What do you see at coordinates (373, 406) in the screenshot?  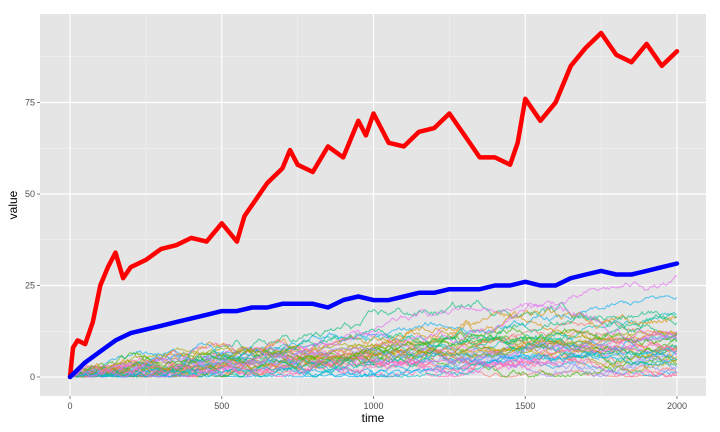 I see `x-tick-label: 1000` at bounding box center [373, 406].